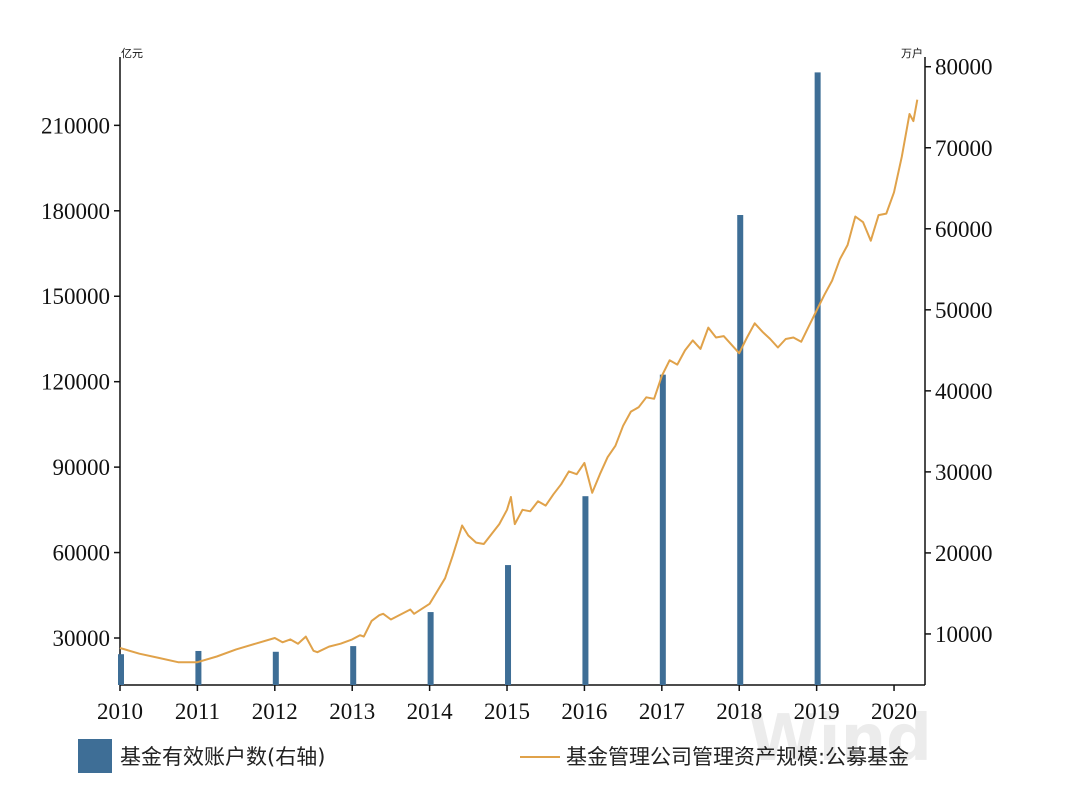  What do you see at coordinates (964, 148) in the screenshot?
I see `right-tick-label: 70000` at bounding box center [964, 148].